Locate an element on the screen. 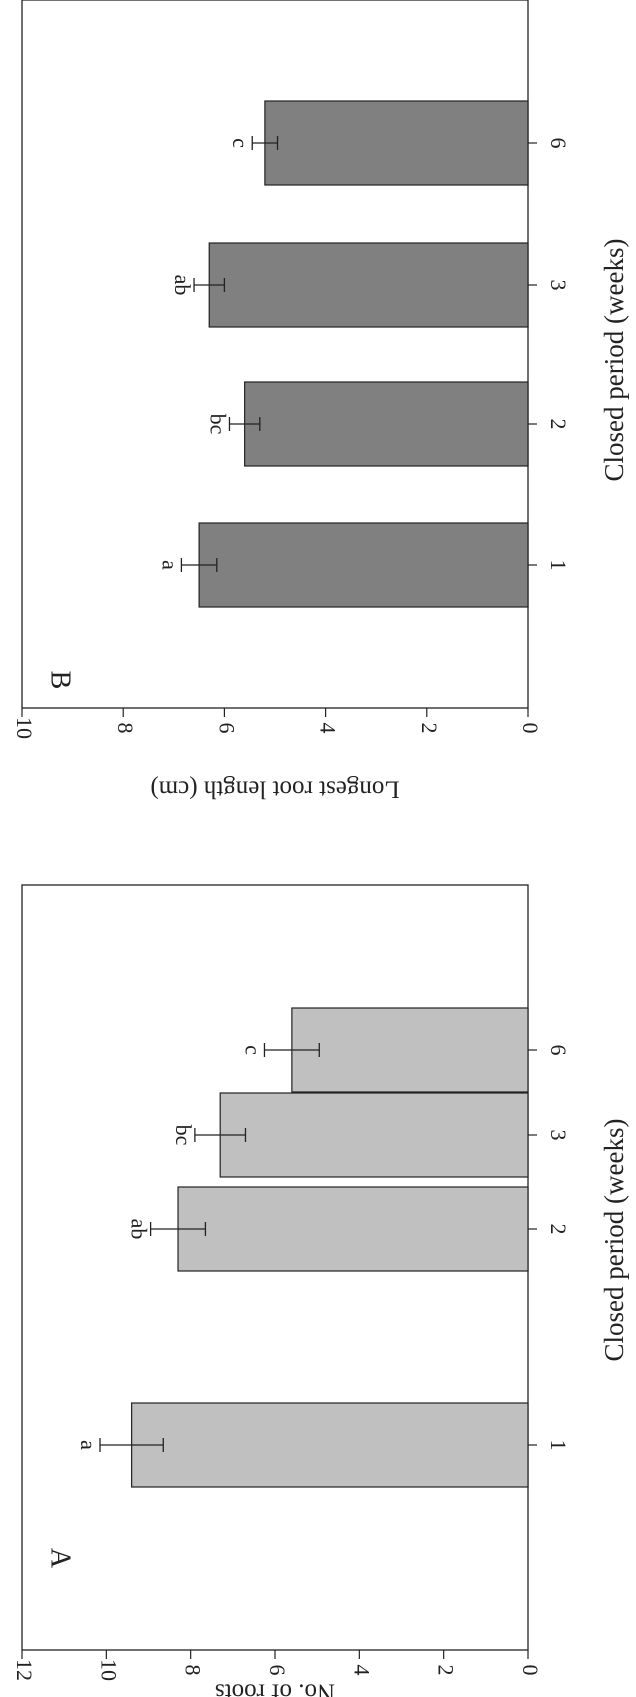 The width and height of the screenshot is (636, 1697). panel-a-value-axis-title: No. of roots is located at coordinates (275, 1687).